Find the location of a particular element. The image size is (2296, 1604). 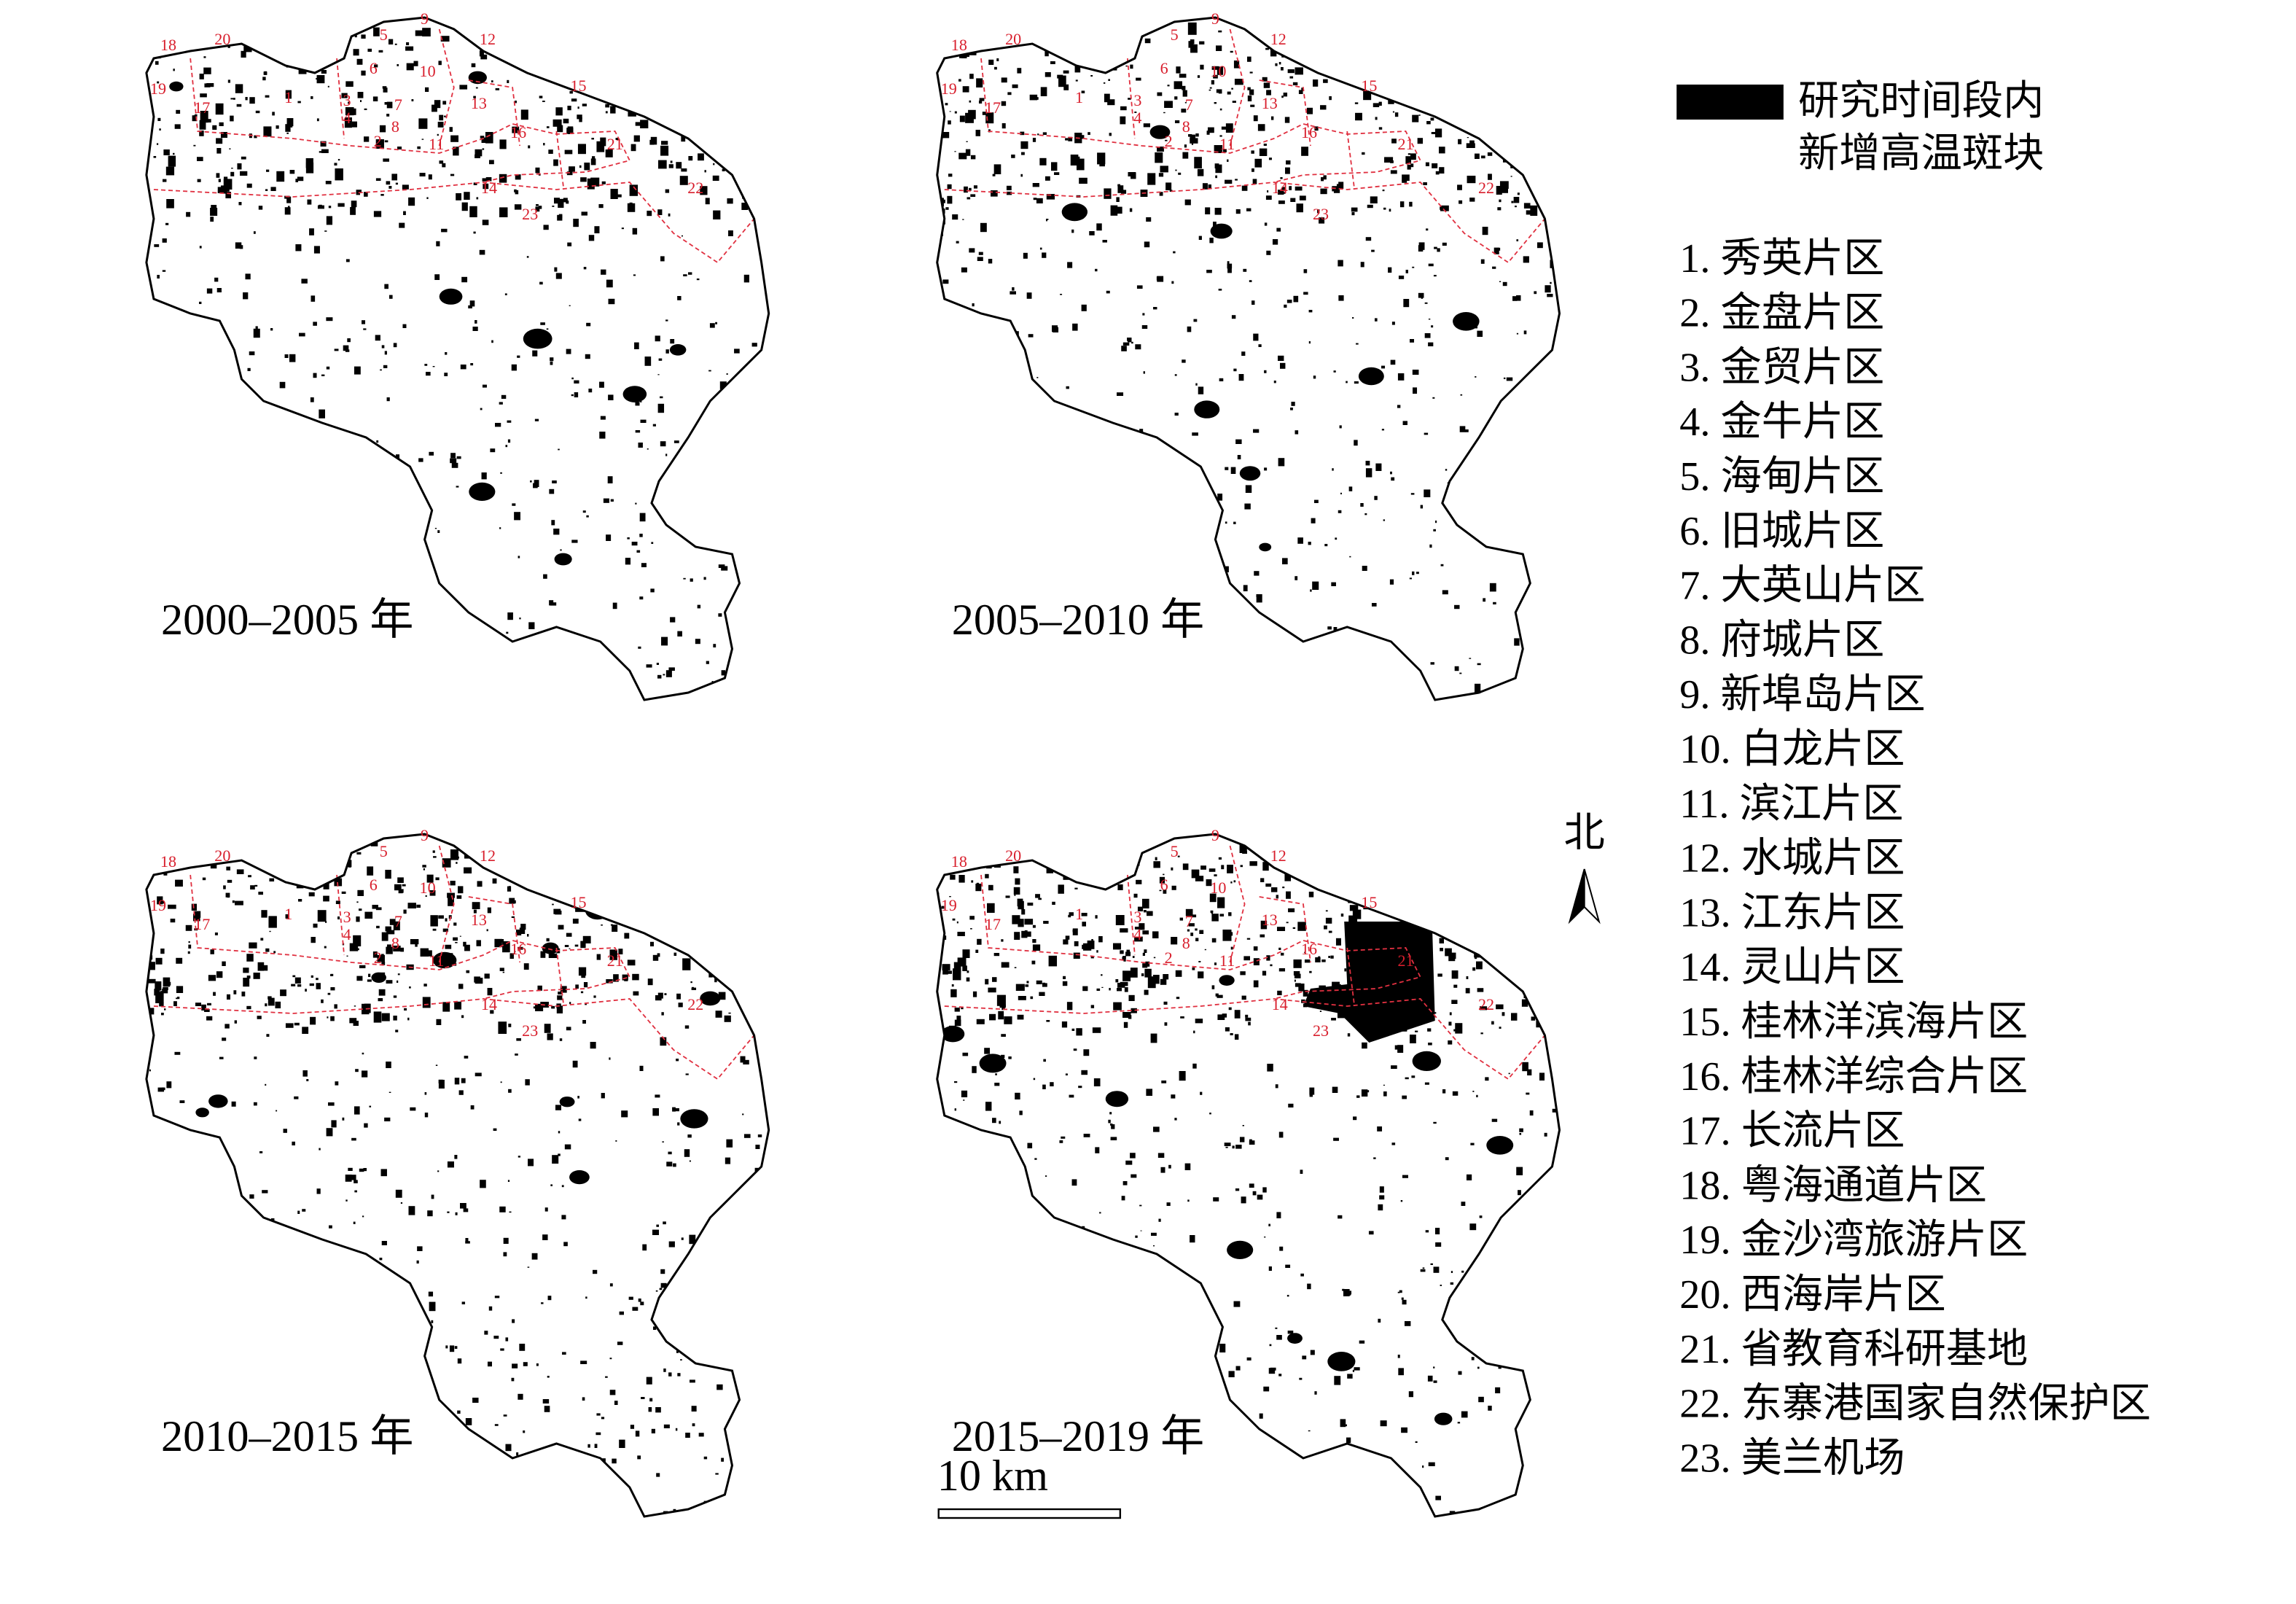

zone-number: 3 is located at coordinates (347, 917).